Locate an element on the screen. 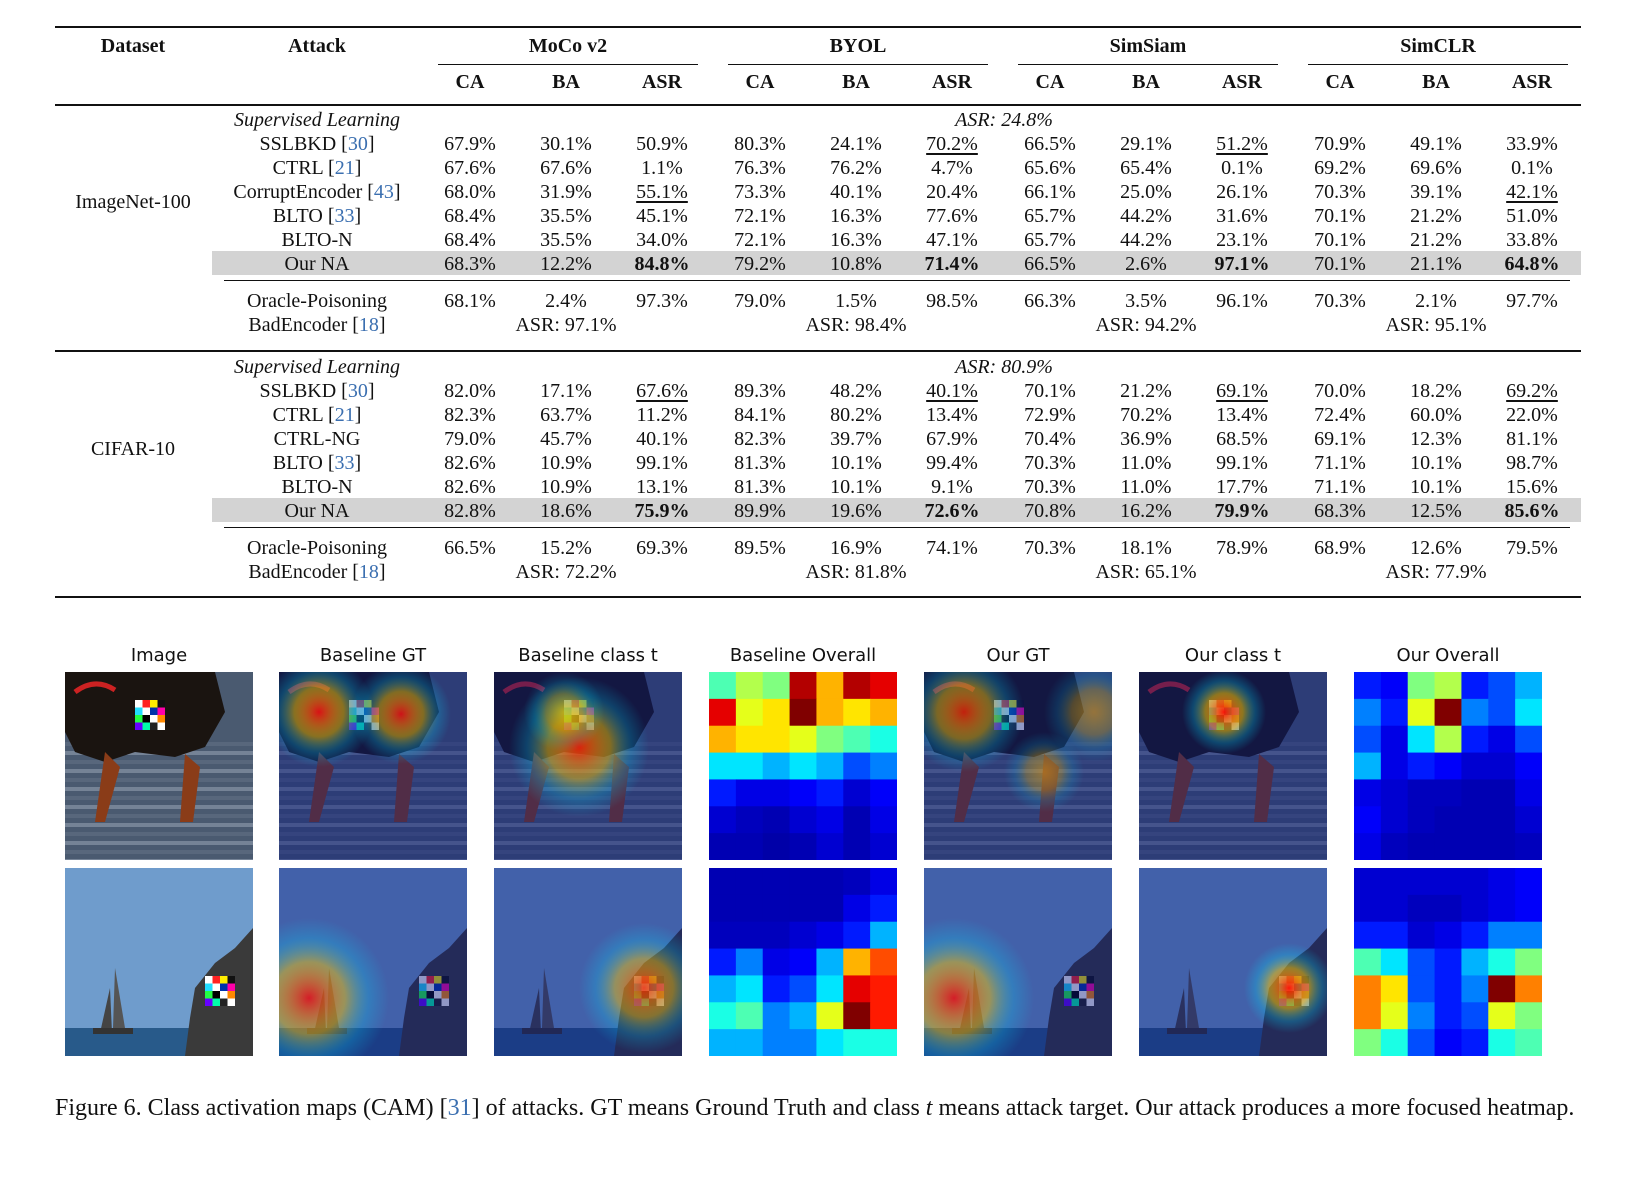 This screenshot has width=1632, height=1181. table-cell: 15.2% is located at coordinates (566, 548).